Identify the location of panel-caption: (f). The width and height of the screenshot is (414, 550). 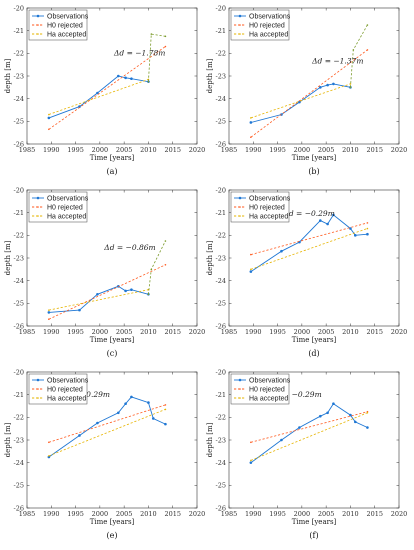
(313, 535).